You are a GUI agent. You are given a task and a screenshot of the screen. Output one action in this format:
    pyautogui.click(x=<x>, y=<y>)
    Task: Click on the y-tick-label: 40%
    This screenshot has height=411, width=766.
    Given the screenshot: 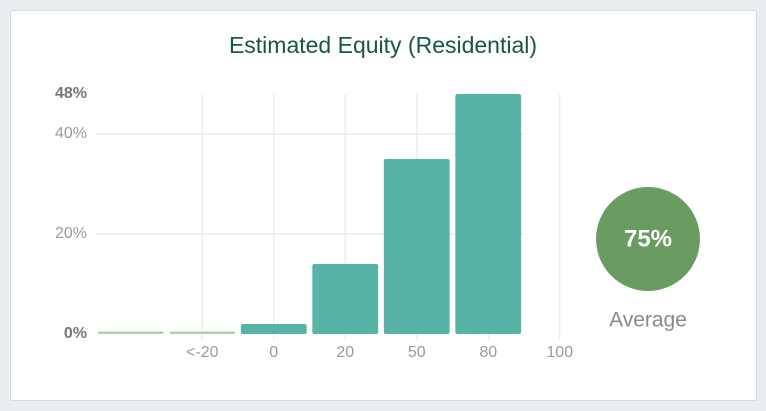 What is the action you would take?
    pyautogui.click(x=71, y=133)
    